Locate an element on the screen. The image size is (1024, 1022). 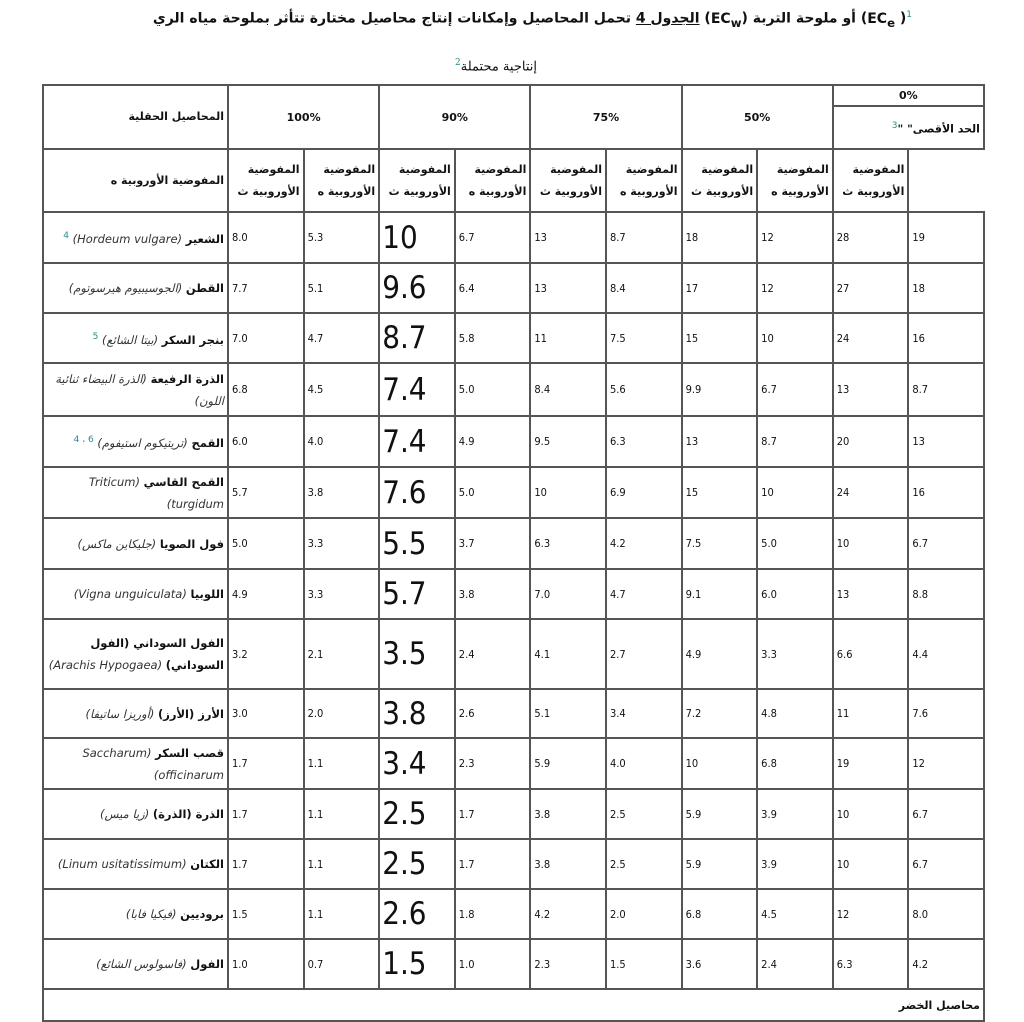
footnote-ref: 2 is located at coordinates (458, 63).